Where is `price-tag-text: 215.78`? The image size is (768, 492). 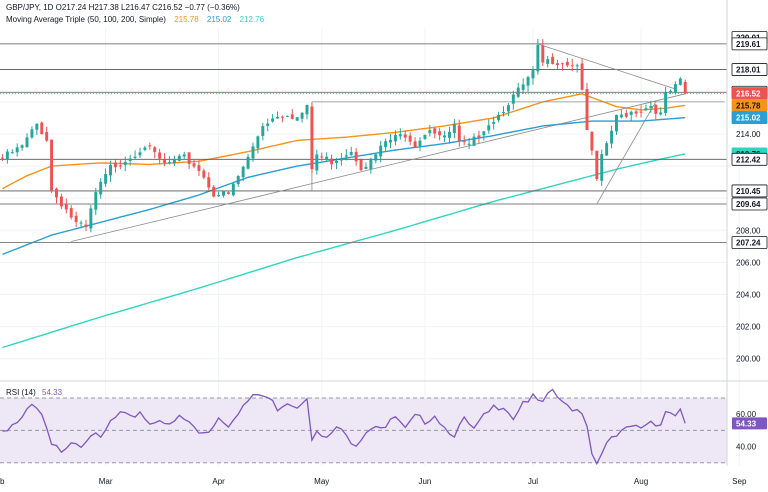
price-tag-text: 215.78 is located at coordinates (748, 105).